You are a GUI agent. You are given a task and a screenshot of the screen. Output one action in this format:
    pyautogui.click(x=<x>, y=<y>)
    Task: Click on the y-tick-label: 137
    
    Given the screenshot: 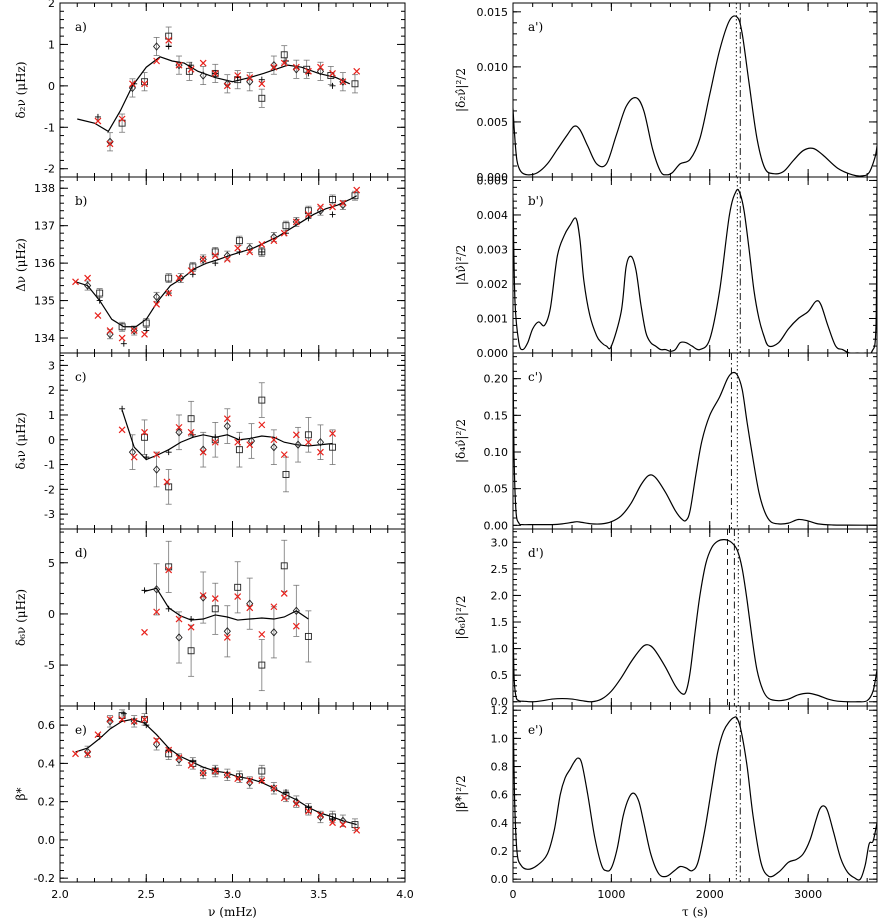 What is the action you would take?
    pyautogui.click(x=44, y=226)
    